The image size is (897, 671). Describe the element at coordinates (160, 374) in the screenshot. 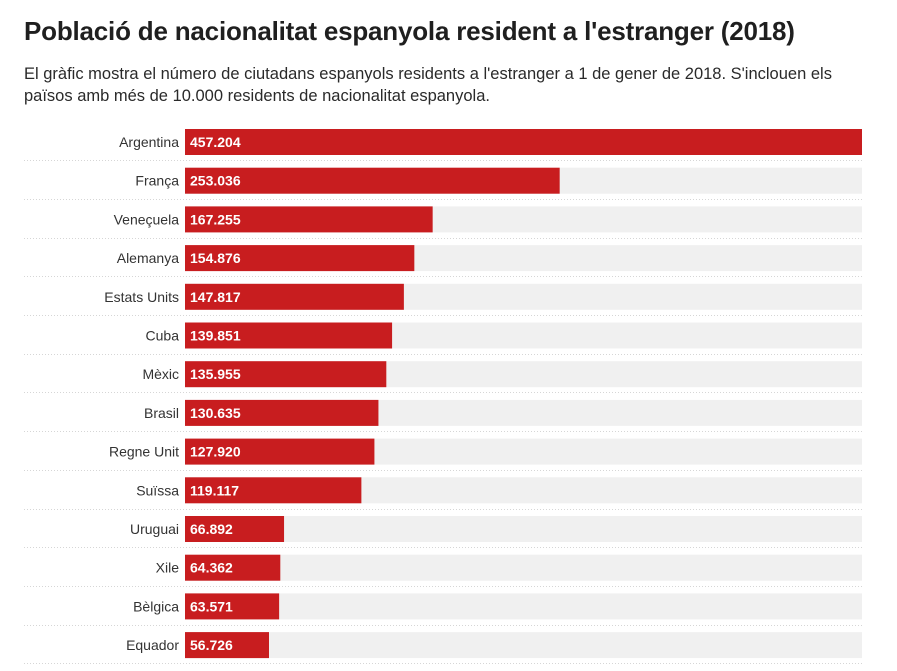

I see `category-label: Mèxic` at that location.